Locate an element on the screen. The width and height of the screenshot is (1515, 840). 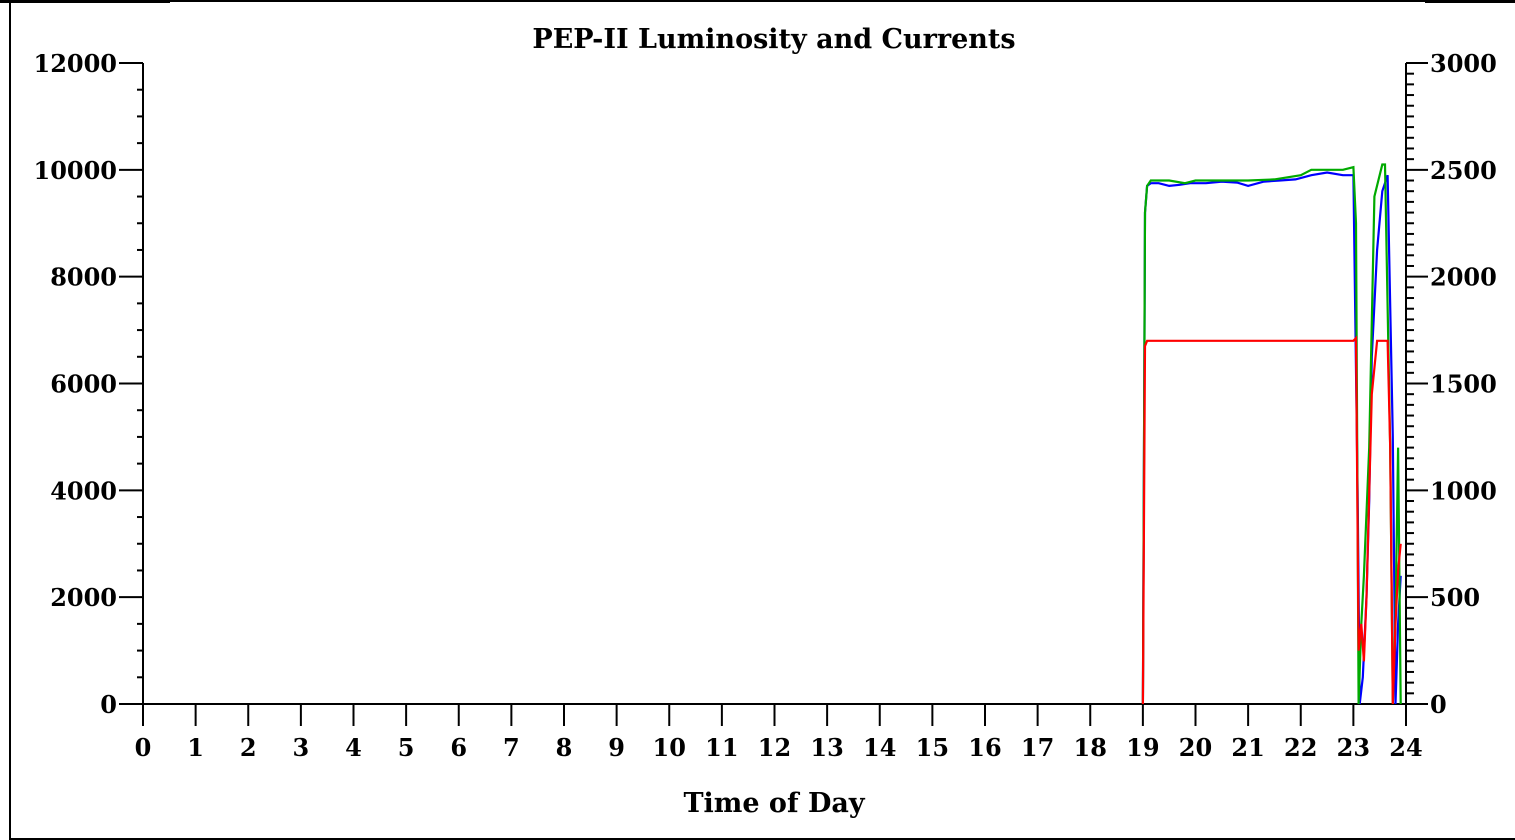
x-tick-label: 22 is located at coordinates (1300, 747).